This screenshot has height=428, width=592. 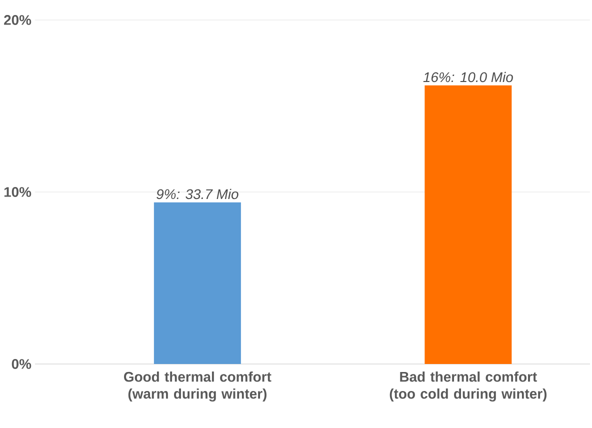 What do you see at coordinates (22, 364) in the screenshot?
I see `y-tick-label: 0%` at bounding box center [22, 364].